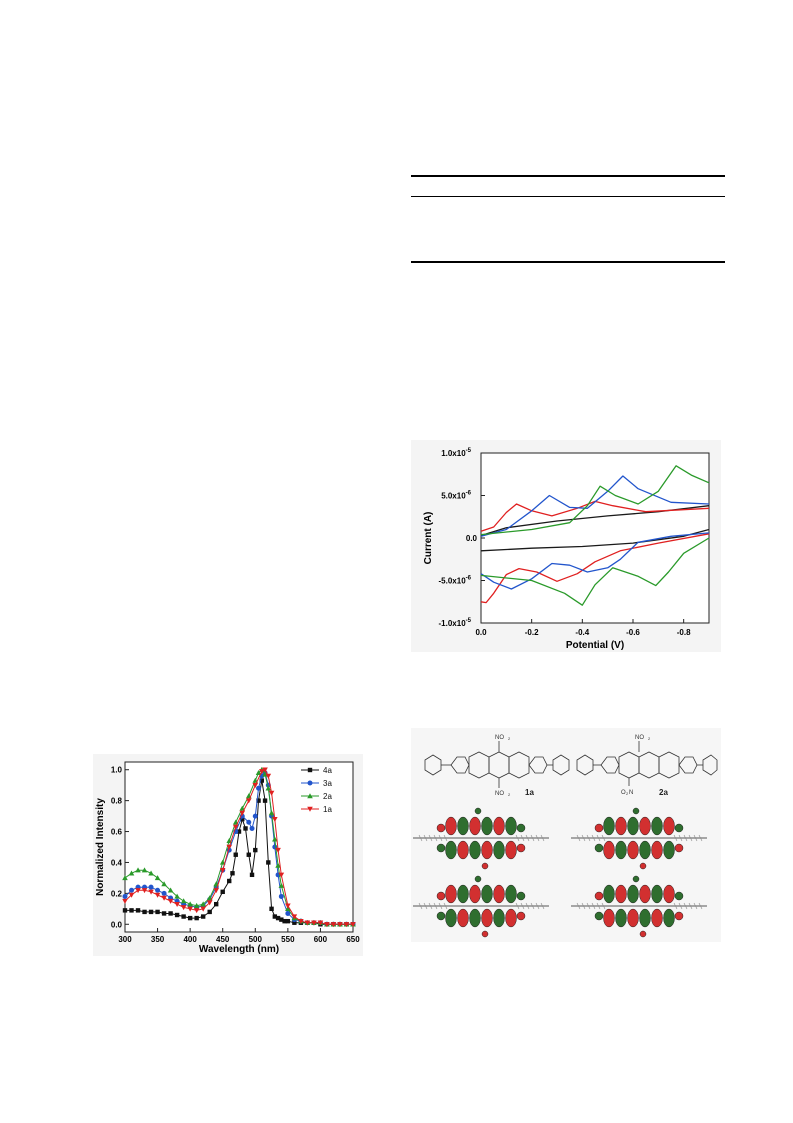 The width and height of the screenshot is (793, 1123). I want to click on cv-series-2-forward-line, so click(595, 506).